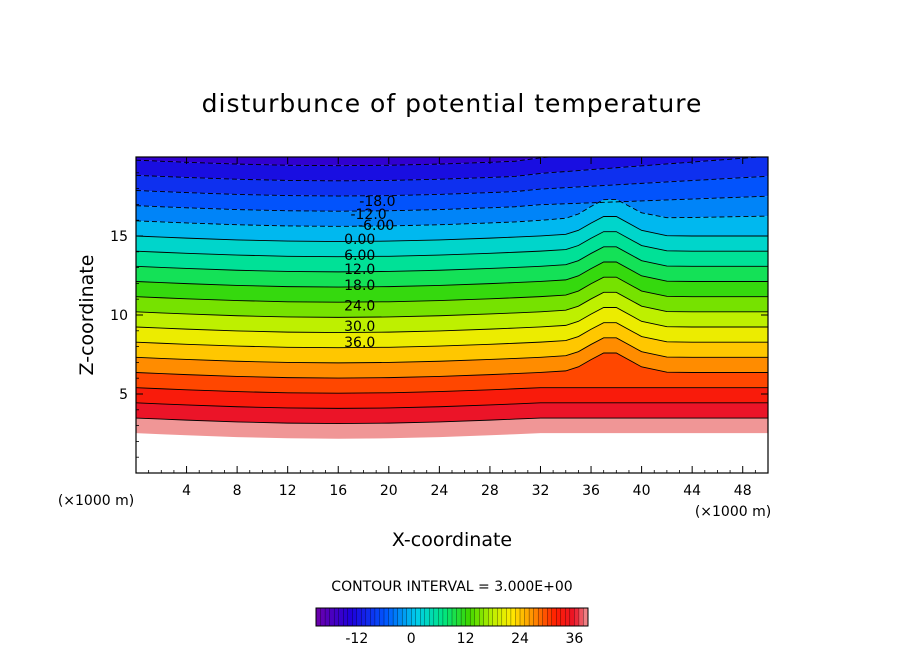 This screenshot has width=904, height=654. I want to click on colorbar-tick-label: 36, so click(574, 639).